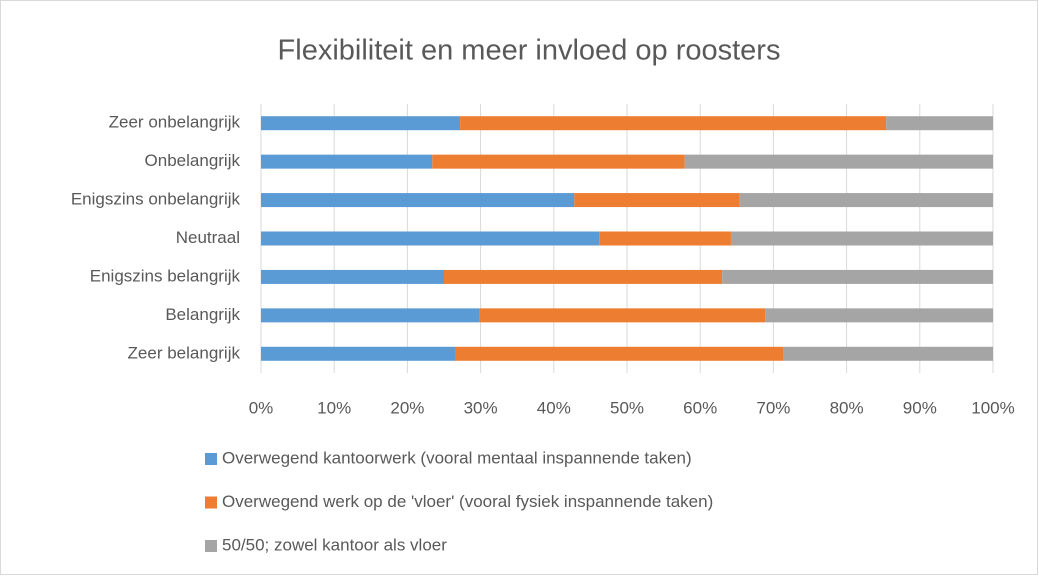 The width and height of the screenshot is (1039, 576). What do you see at coordinates (184, 352) in the screenshot?
I see `y-tick-label: Zeer belangrijk` at bounding box center [184, 352].